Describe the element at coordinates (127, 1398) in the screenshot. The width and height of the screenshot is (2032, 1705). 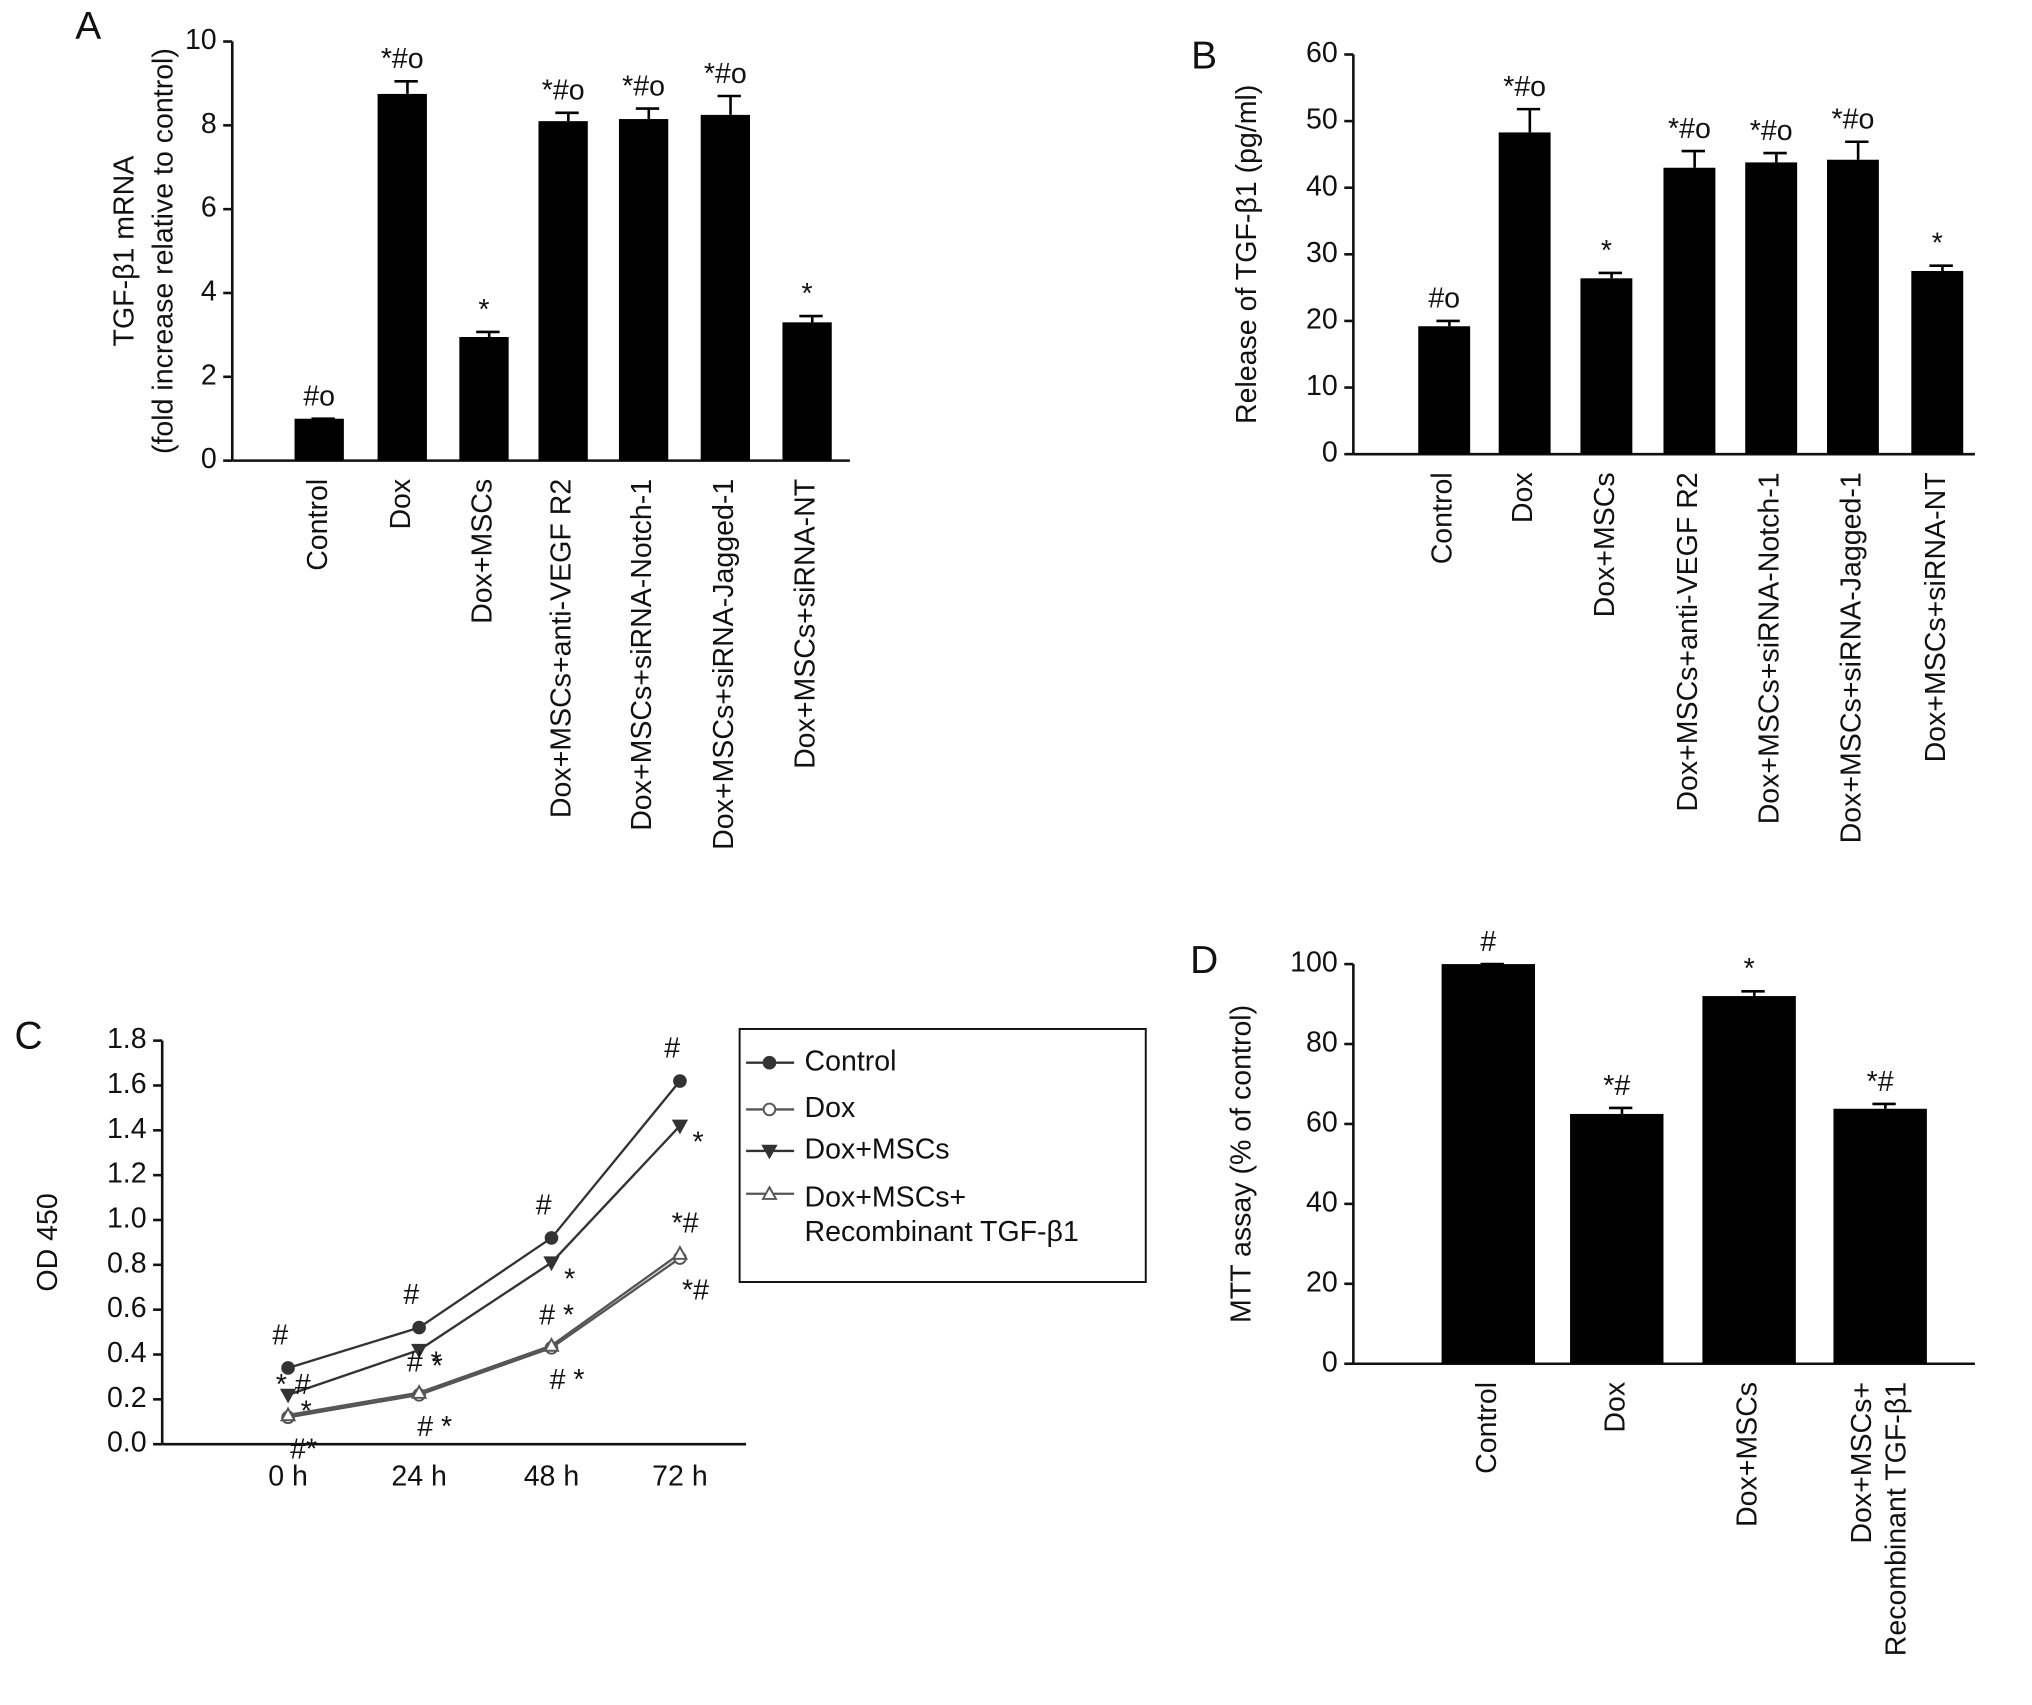
I see `y-tick-label: 0.2` at that location.